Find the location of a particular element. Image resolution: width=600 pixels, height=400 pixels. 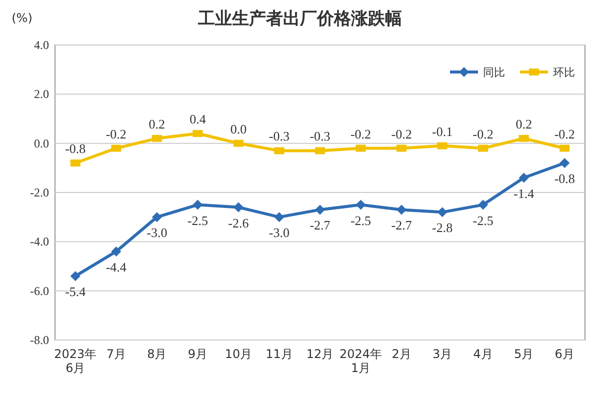

y-tick-label: 2.0 is located at coordinates (41, 94).